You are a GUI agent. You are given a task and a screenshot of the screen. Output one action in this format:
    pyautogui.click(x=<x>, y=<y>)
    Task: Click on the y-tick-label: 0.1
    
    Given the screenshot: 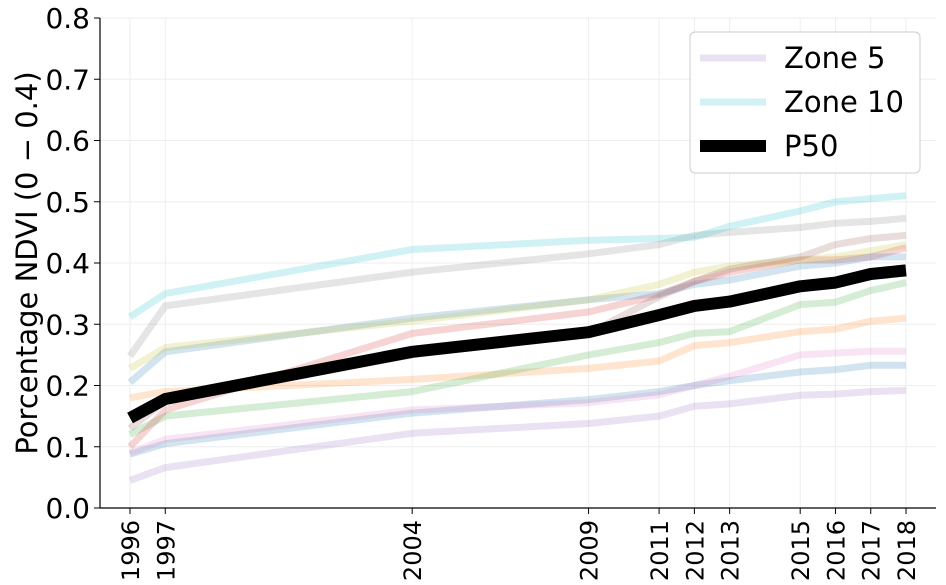 What is the action you would take?
    pyautogui.click(x=67, y=447)
    